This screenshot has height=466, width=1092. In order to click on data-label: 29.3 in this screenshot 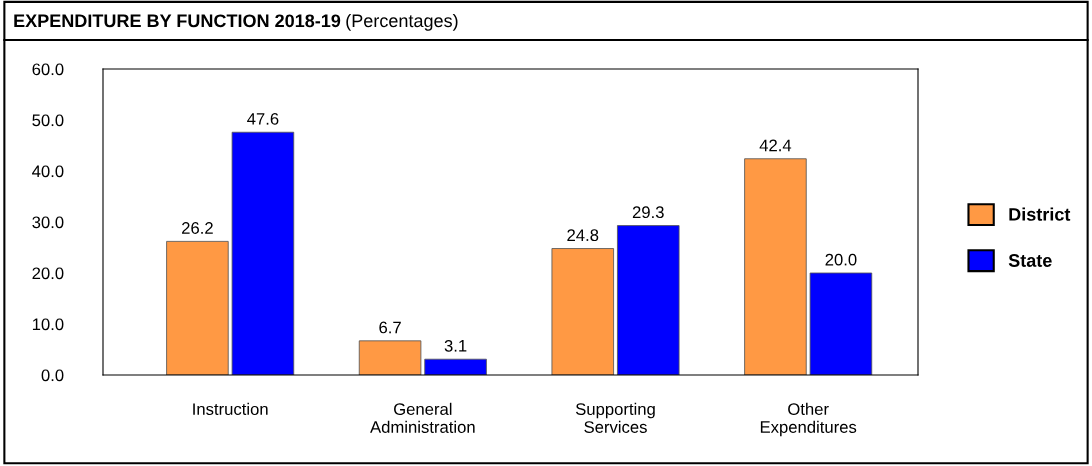, I will do `click(648, 212)`.